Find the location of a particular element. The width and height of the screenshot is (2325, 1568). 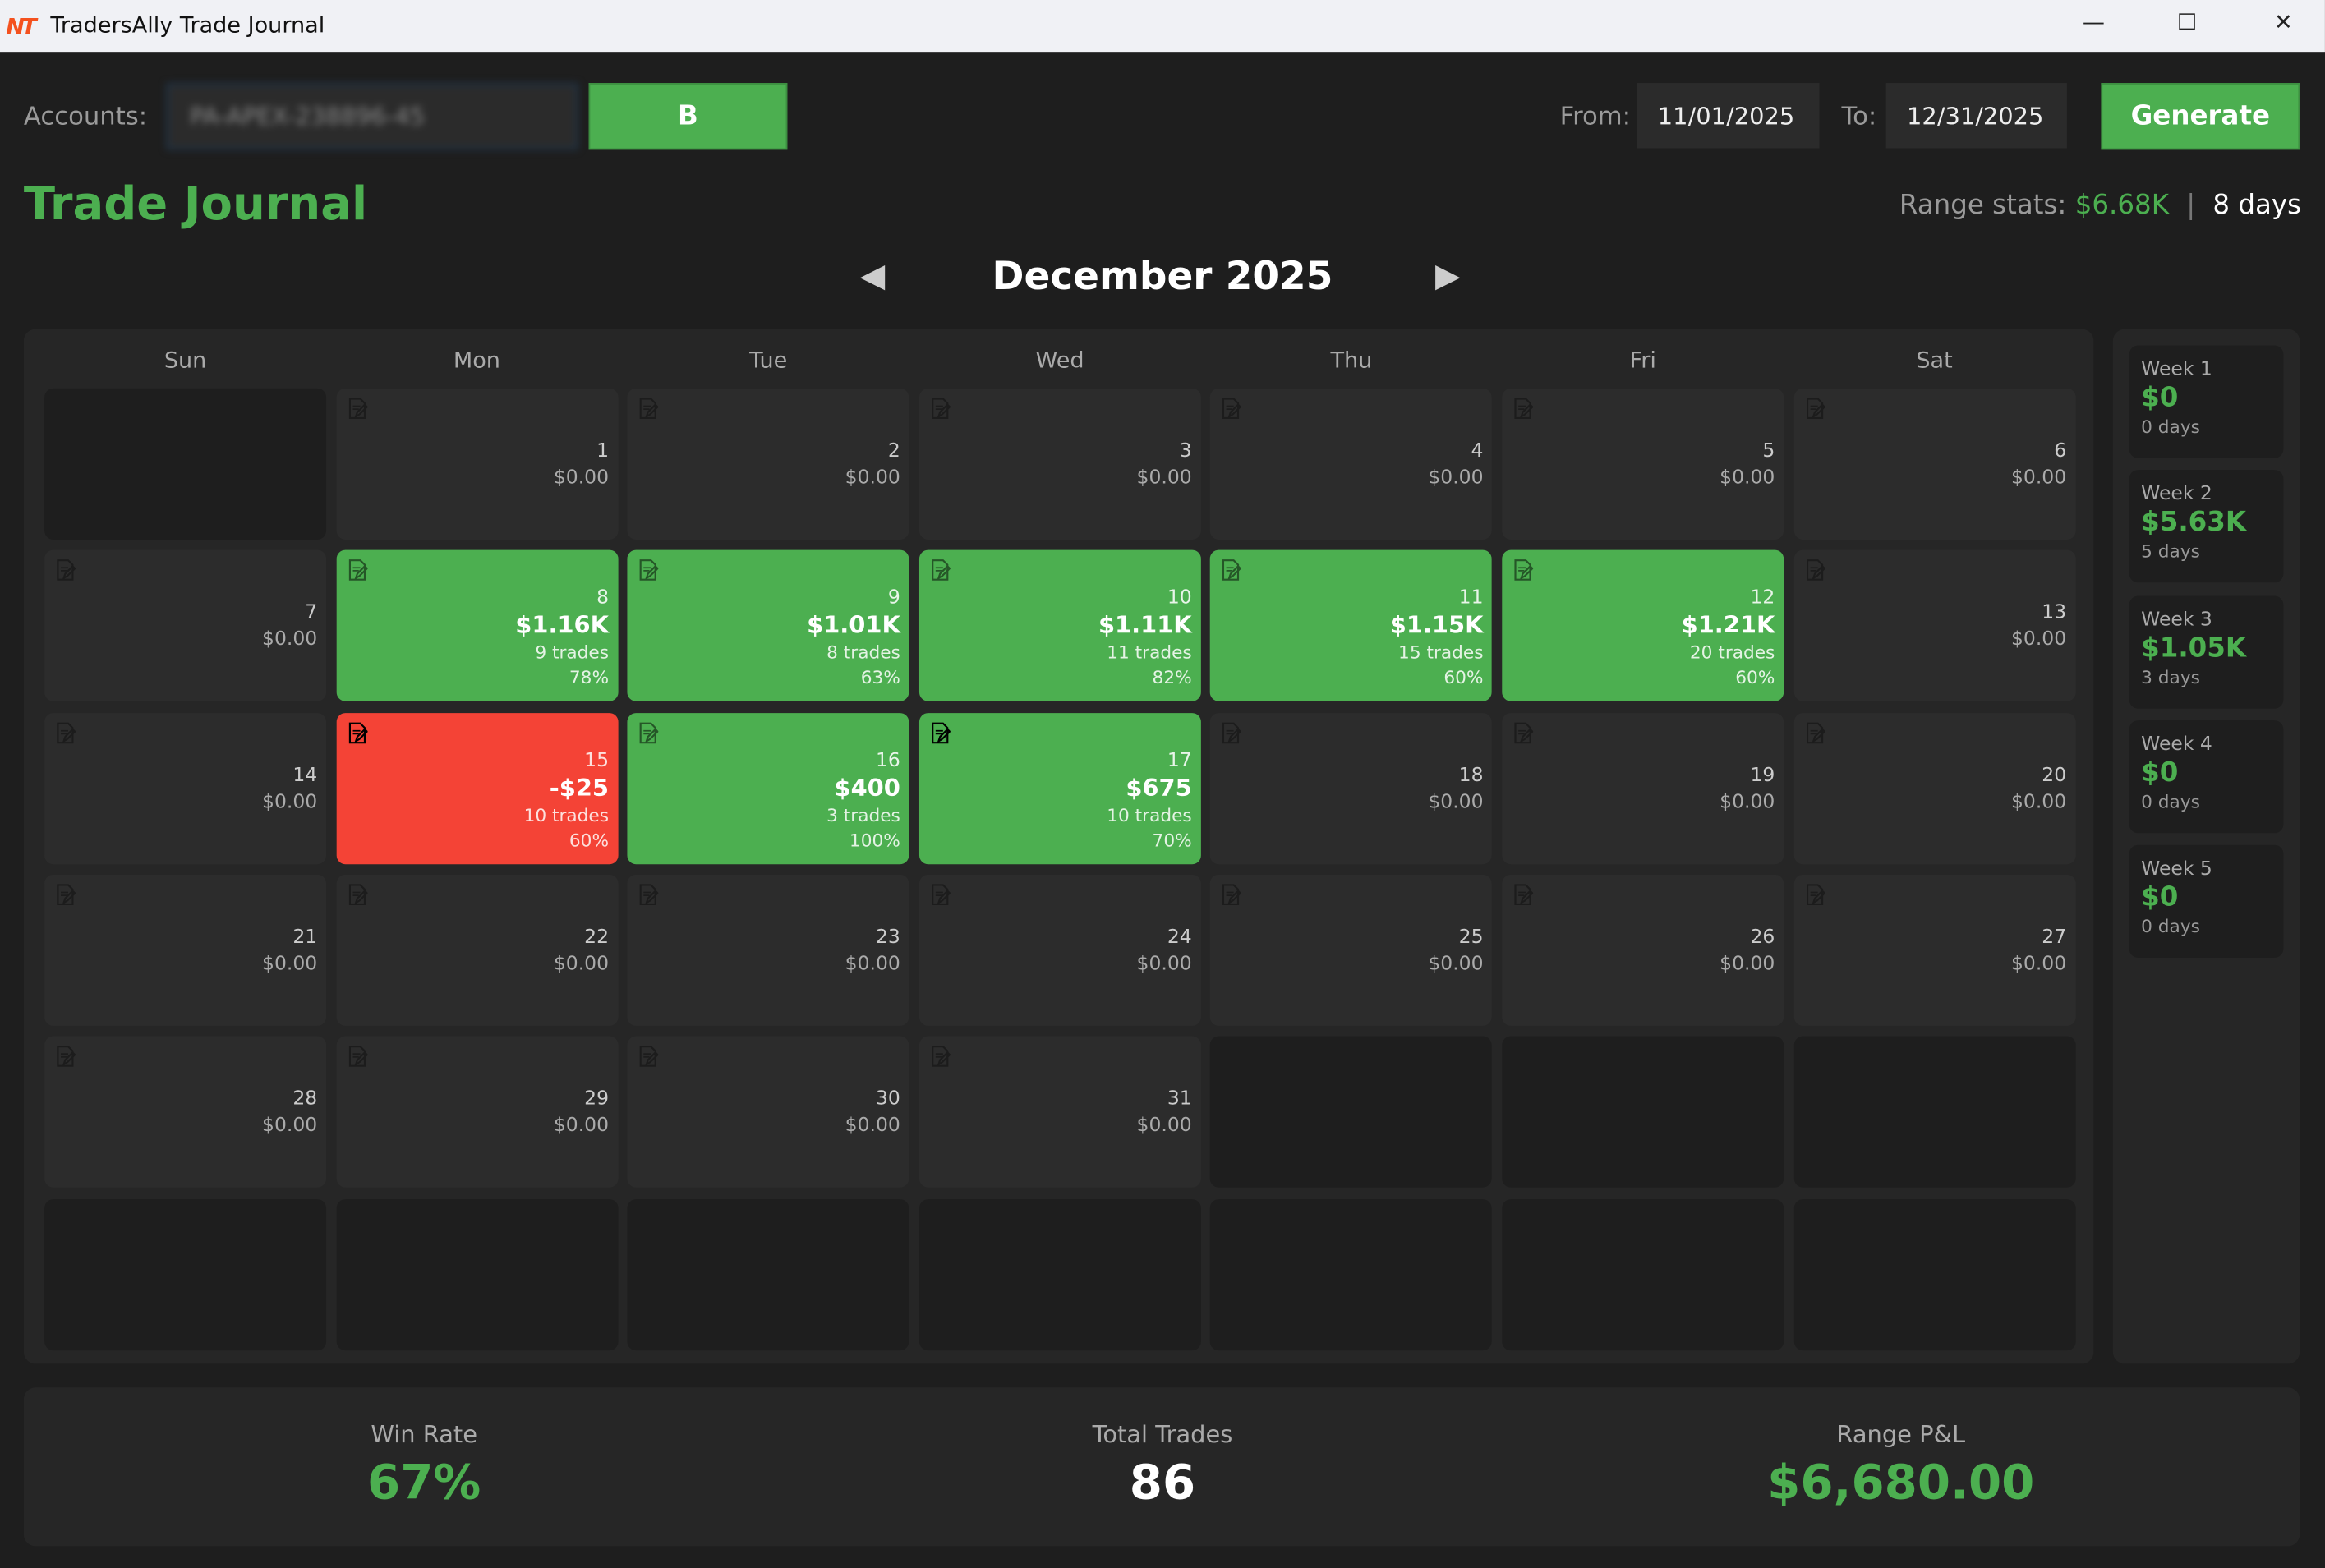

day-trade-count: 8 trades is located at coordinates (863, 653).